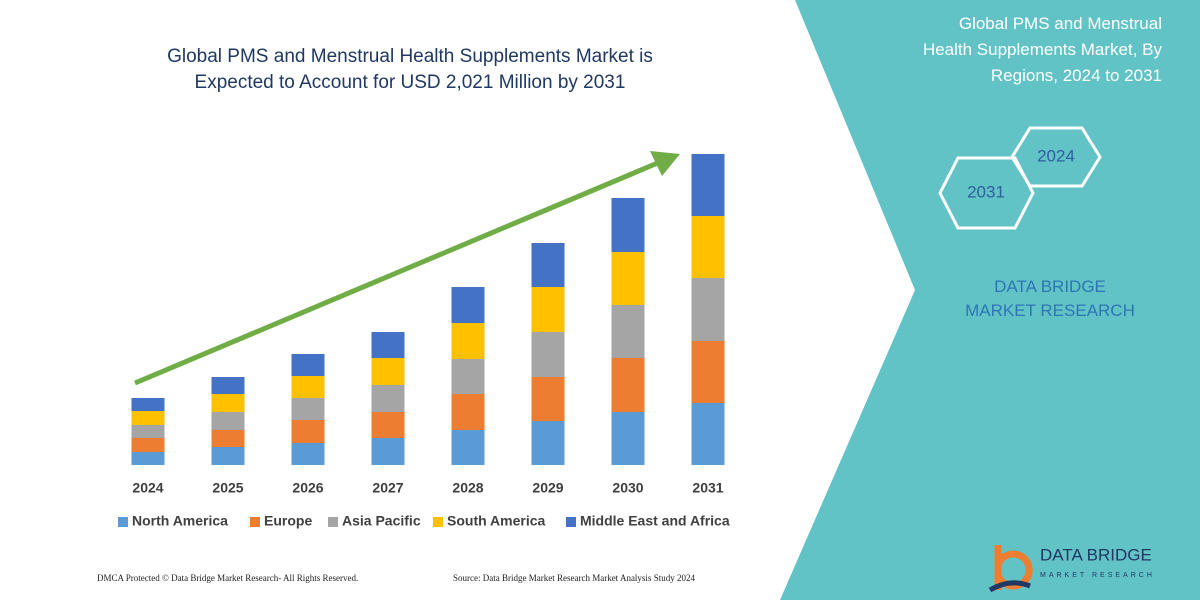 The image size is (1200, 600). I want to click on logo-tagline: MARKET RESEARCH, so click(1097, 575).